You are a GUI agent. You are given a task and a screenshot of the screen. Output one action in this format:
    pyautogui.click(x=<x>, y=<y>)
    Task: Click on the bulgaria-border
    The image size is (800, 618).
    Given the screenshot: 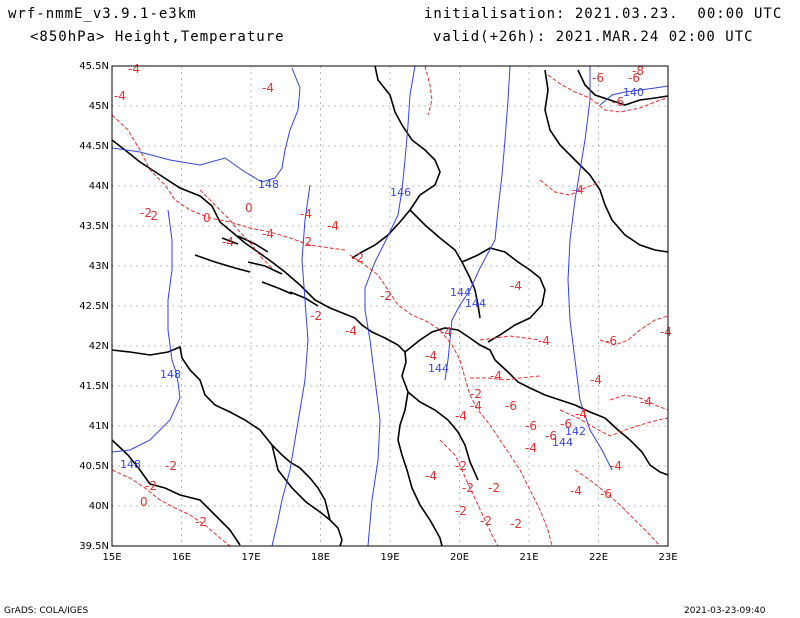 What is the action you would take?
    pyautogui.click(x=606, y=161)
    